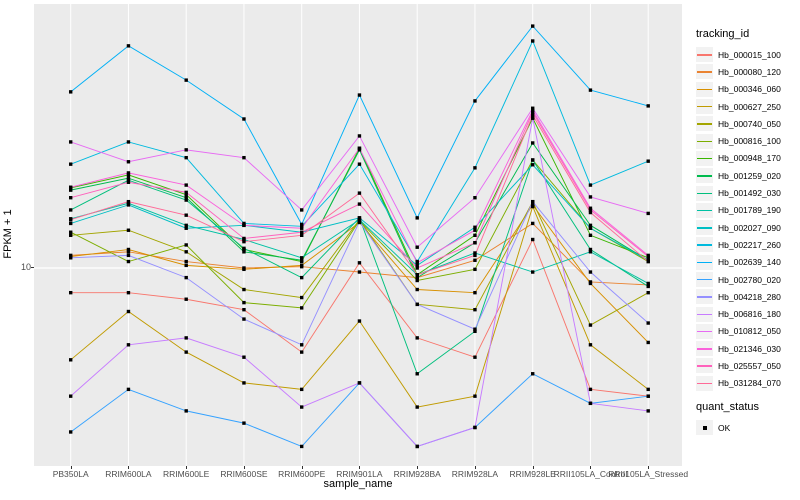  What do you see at coordinates (590, 210) in the screenshot?
I see `data-point-Hb_025557_050-RRII105LA_Control` at bounding box center [590, 210].